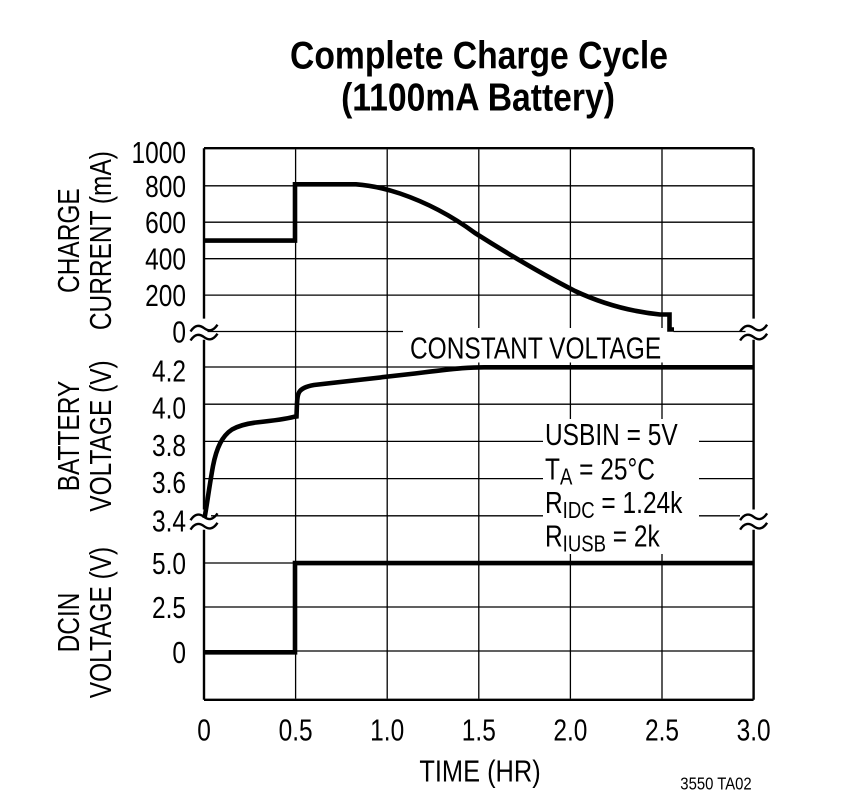  I want to click on svg-text: 600, so click(165, 222).